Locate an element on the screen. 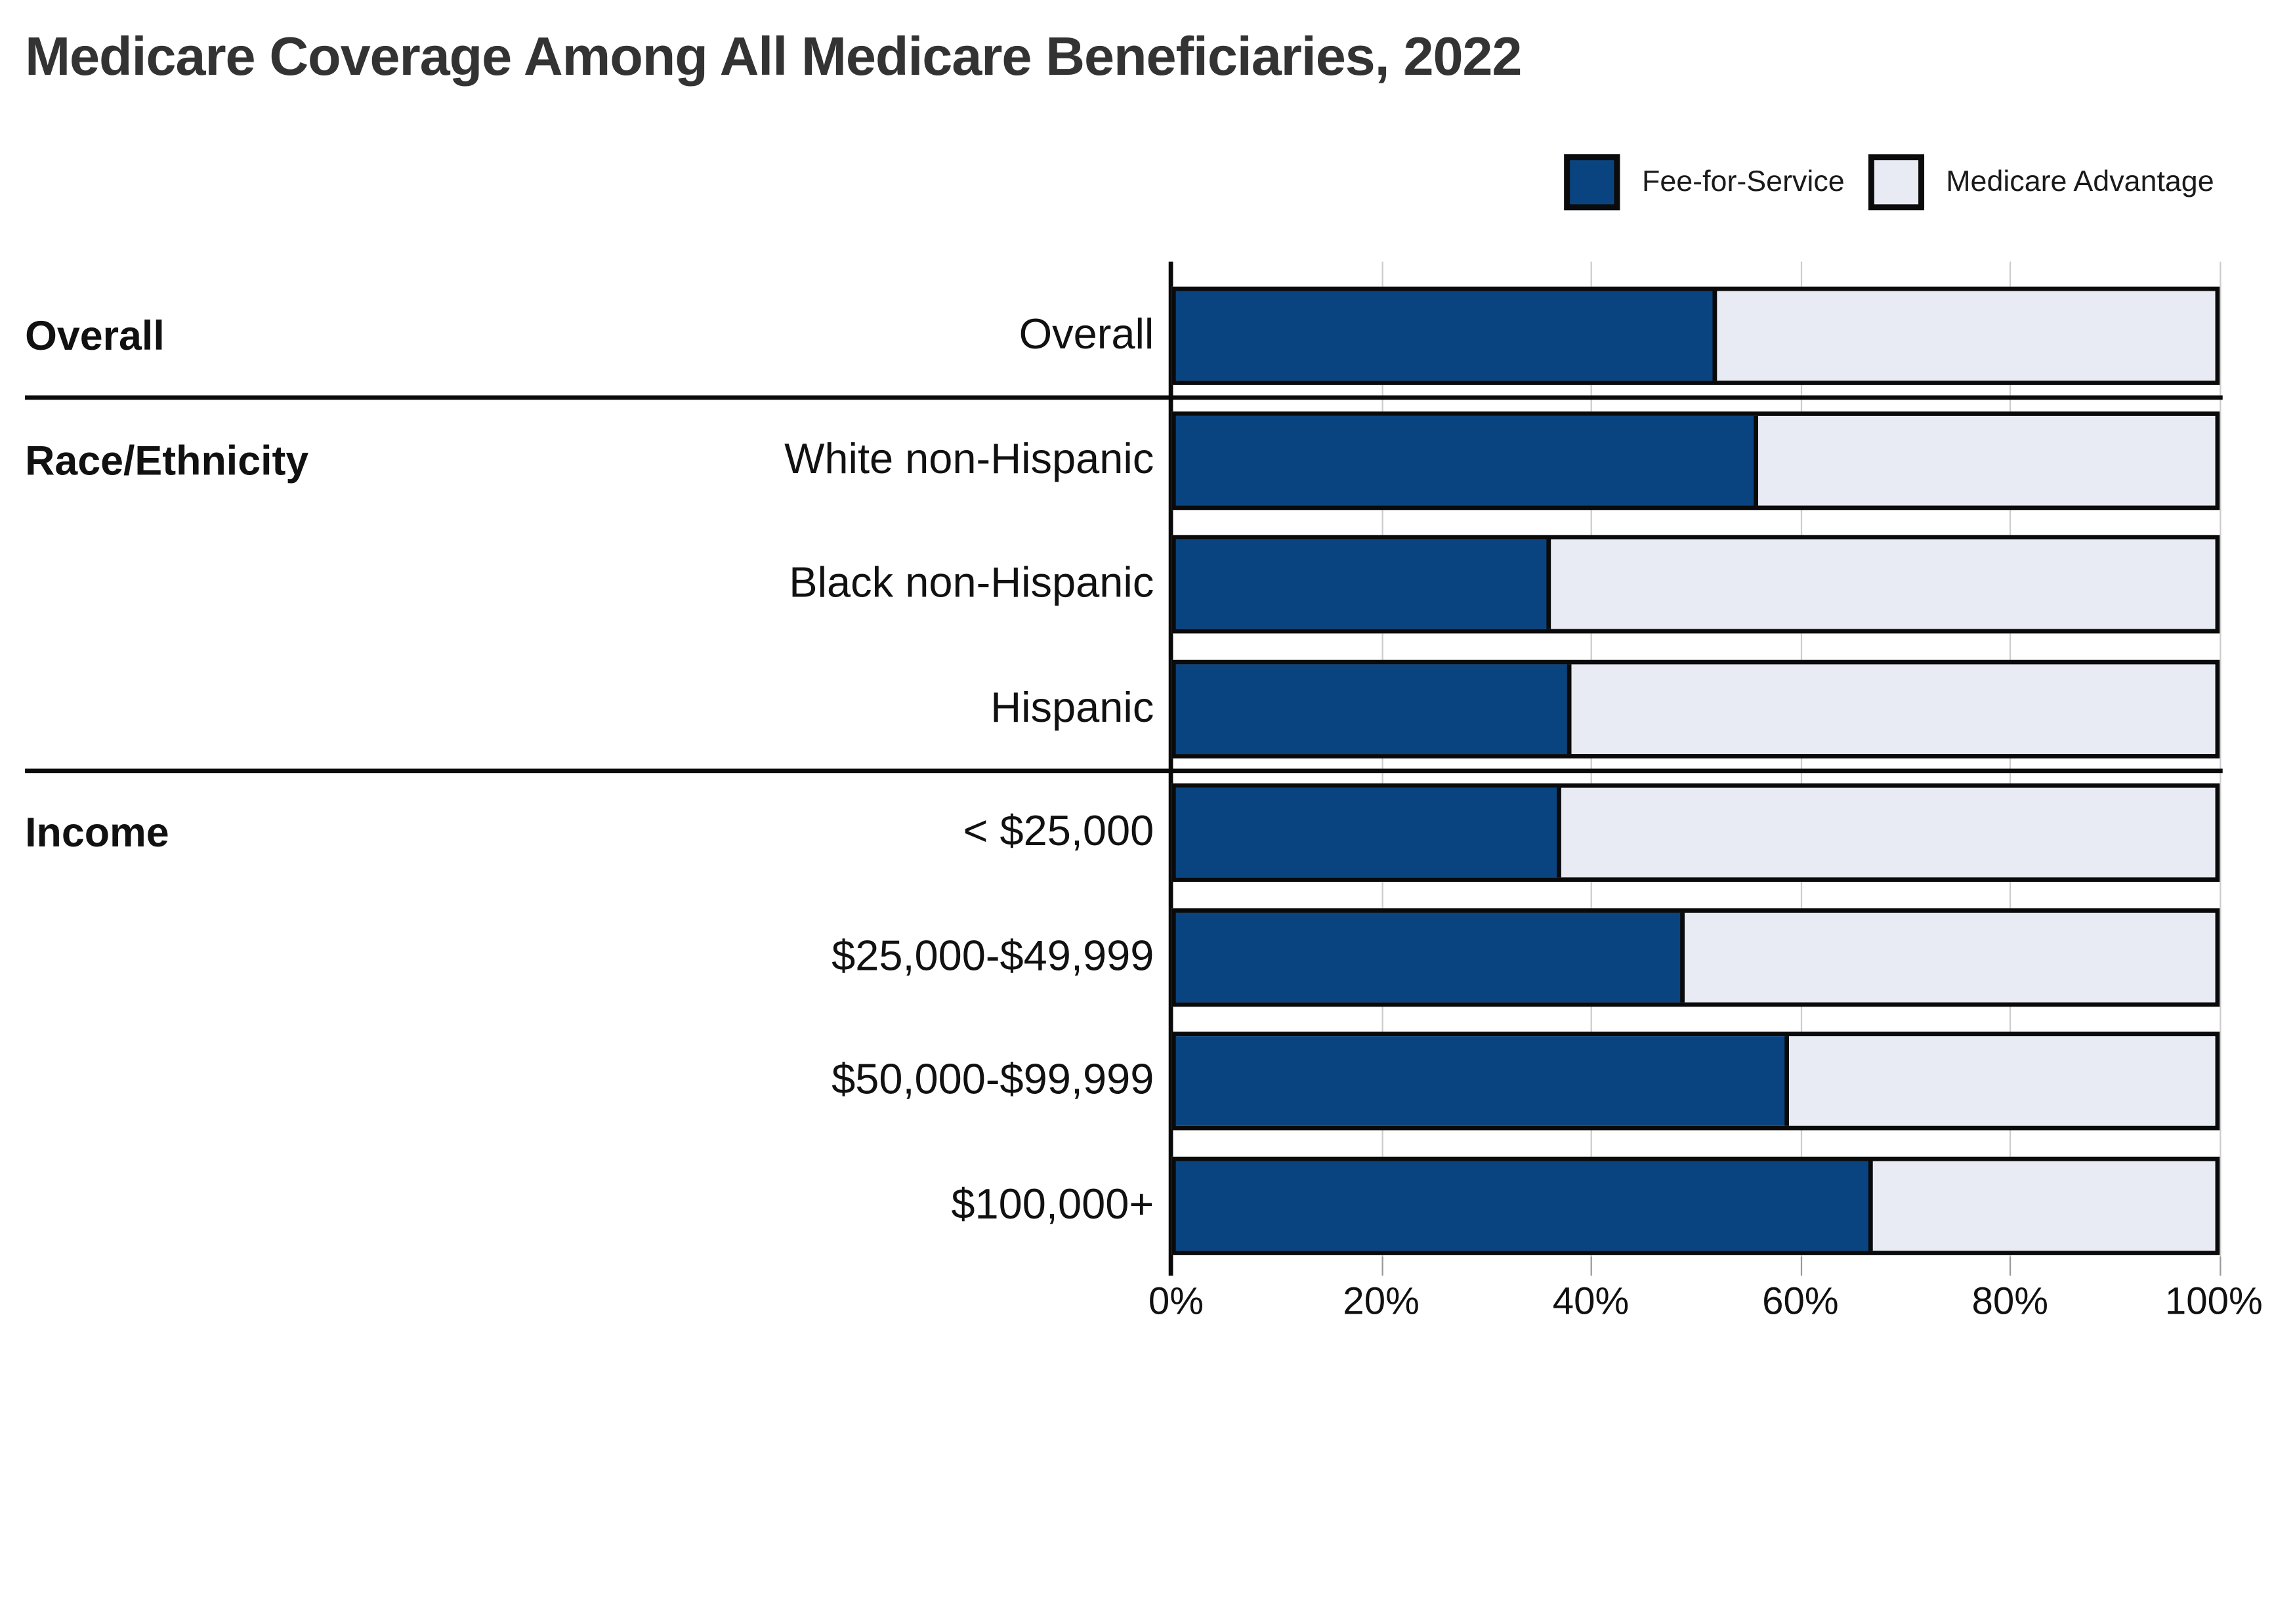  row-label-25000-49999: $25,000-$49,999 is located at coordinates (993, 956).